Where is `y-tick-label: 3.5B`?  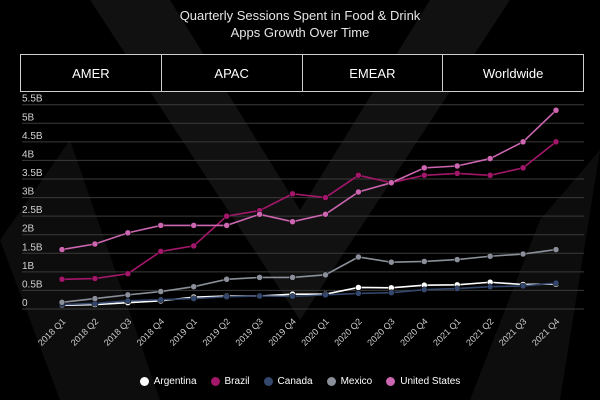 y-tick-label: 3.5B is located at coordinates (32, 173).